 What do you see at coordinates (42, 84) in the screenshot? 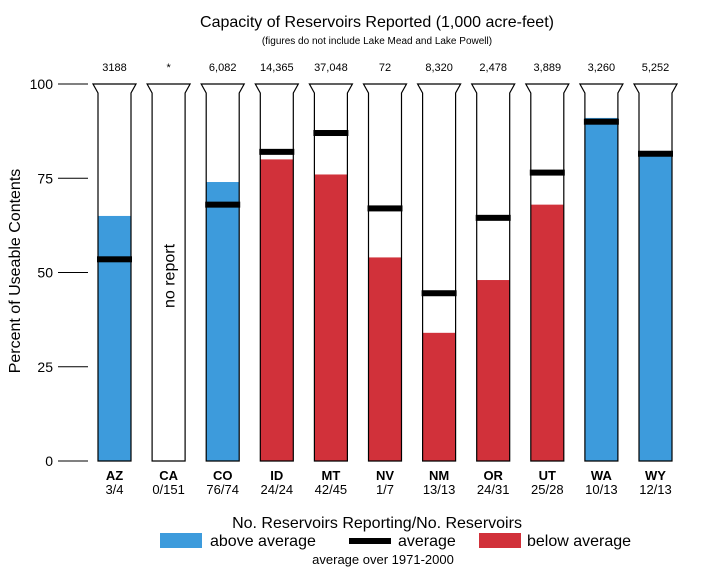
I see `y-tick-label: 100` at bounding box center [42, 84].